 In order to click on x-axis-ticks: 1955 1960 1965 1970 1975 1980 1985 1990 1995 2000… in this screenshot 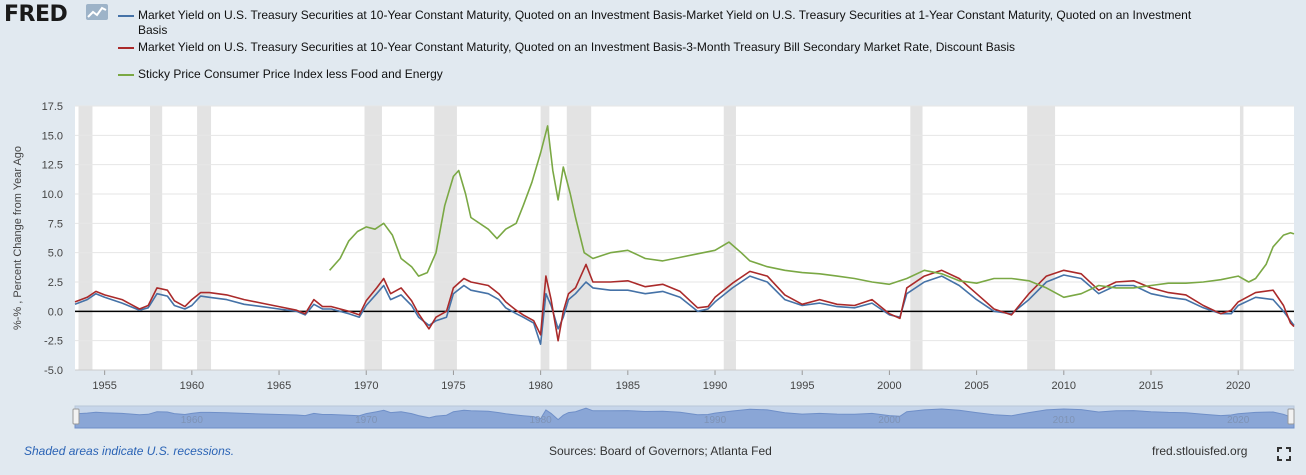, I will do `click(684, 380)`.